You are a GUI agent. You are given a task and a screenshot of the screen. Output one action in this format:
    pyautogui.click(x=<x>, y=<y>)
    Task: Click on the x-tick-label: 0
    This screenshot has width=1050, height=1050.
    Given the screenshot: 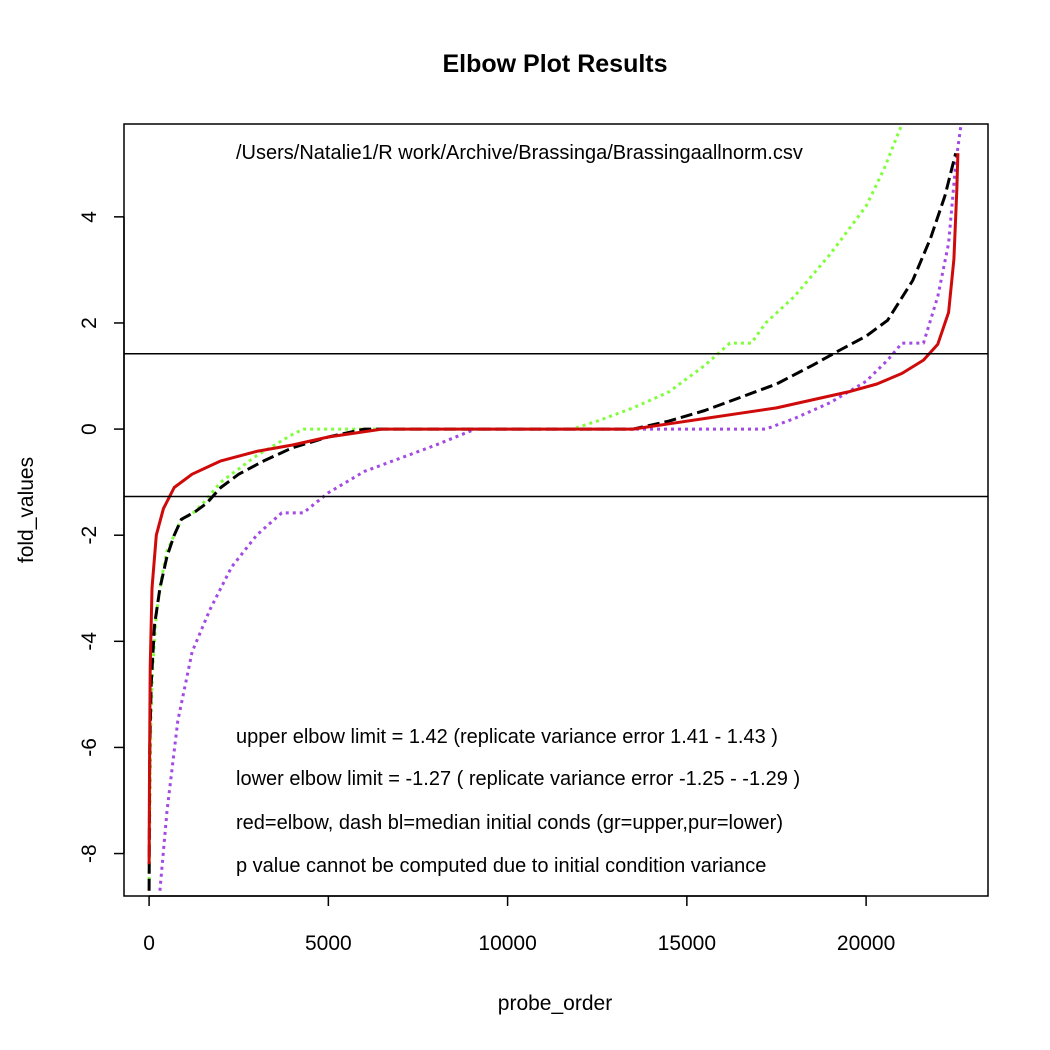 What is the action you would take?
    pyautogui.click(x=149, y=943)
    